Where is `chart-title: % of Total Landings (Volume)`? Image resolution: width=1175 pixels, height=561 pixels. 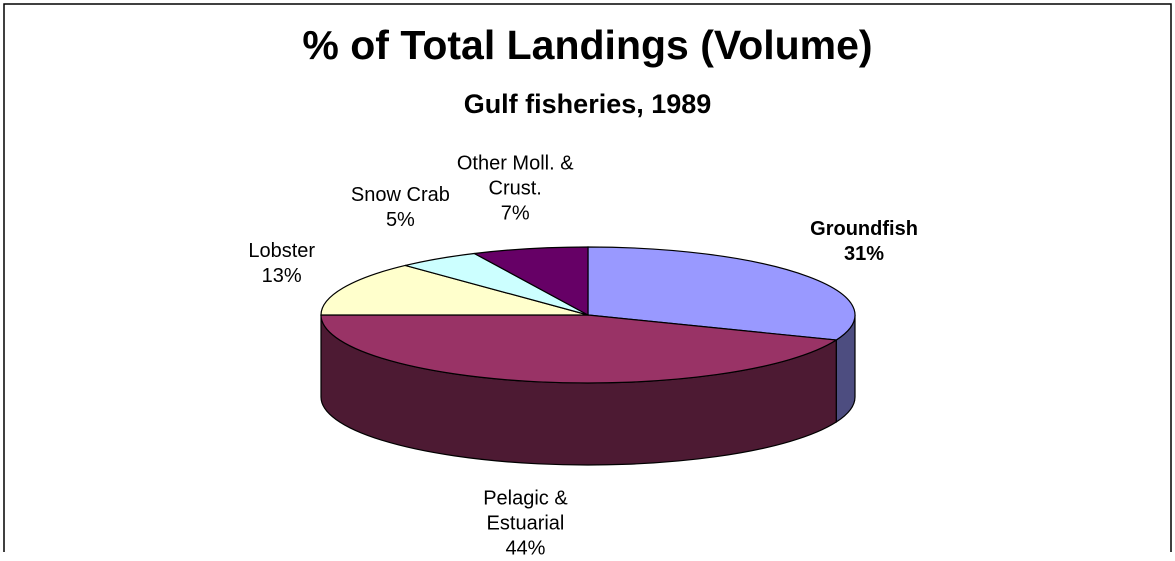 chart-title: % of Total Landings (Volume) is located at coordinates (587, 45).